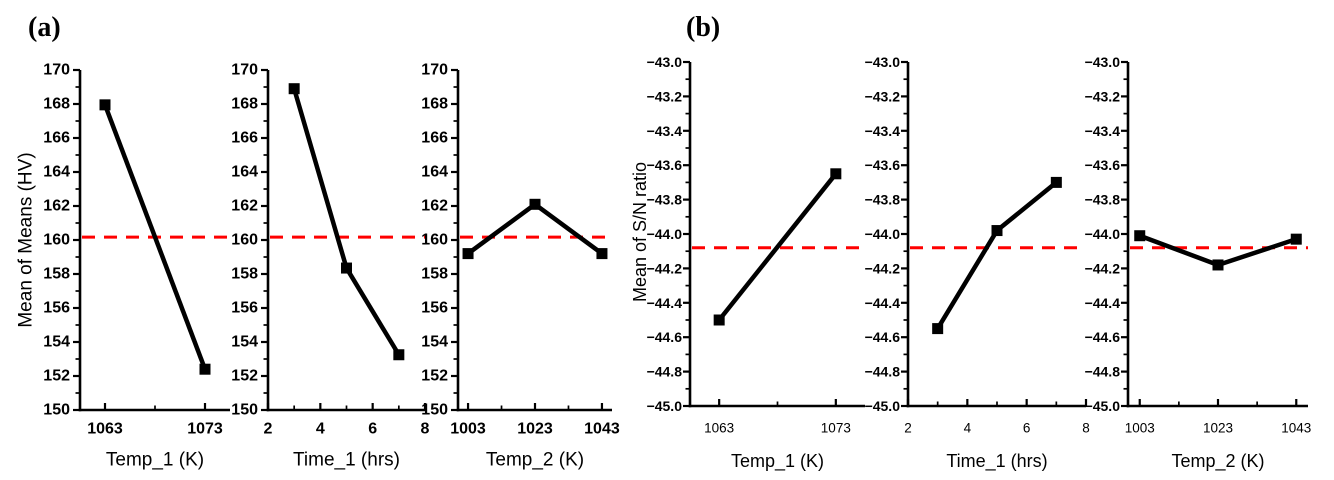 This screenshot has height=480, width=1334. What do you see at coordinates (640, 232) in the screenshot?
I see `y-axis-title: Mean of S/N ratio` at bounding box center [640, 232].